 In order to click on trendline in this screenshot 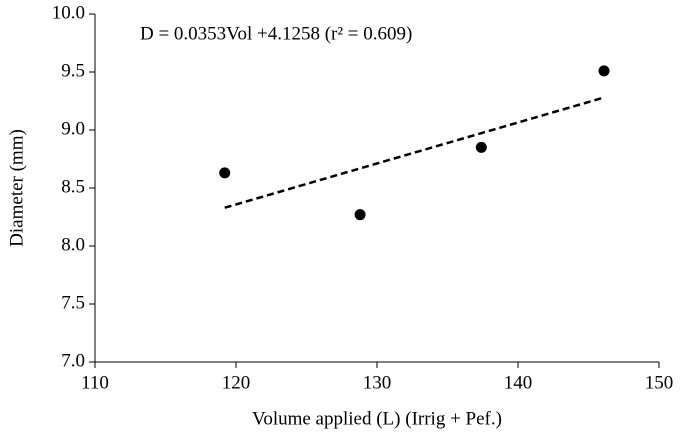, I will do `click(414, 152)`.